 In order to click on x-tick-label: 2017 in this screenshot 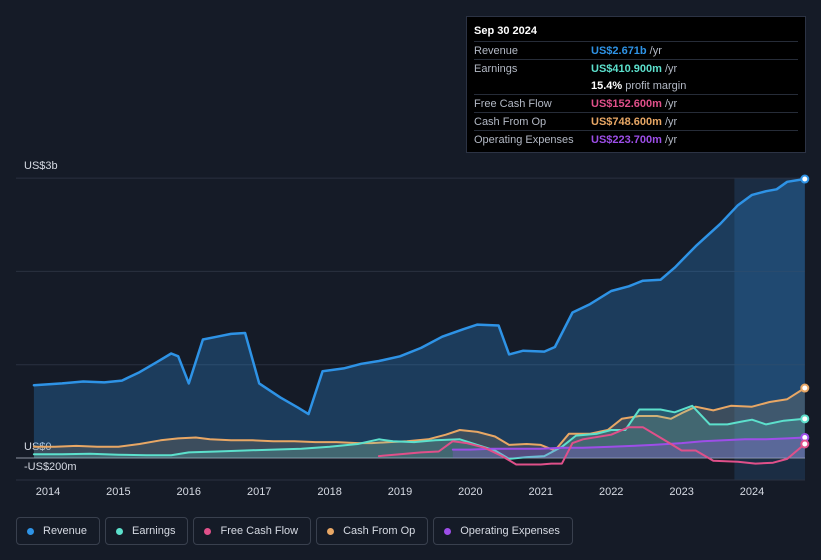, I will do `click(259, 492)`.